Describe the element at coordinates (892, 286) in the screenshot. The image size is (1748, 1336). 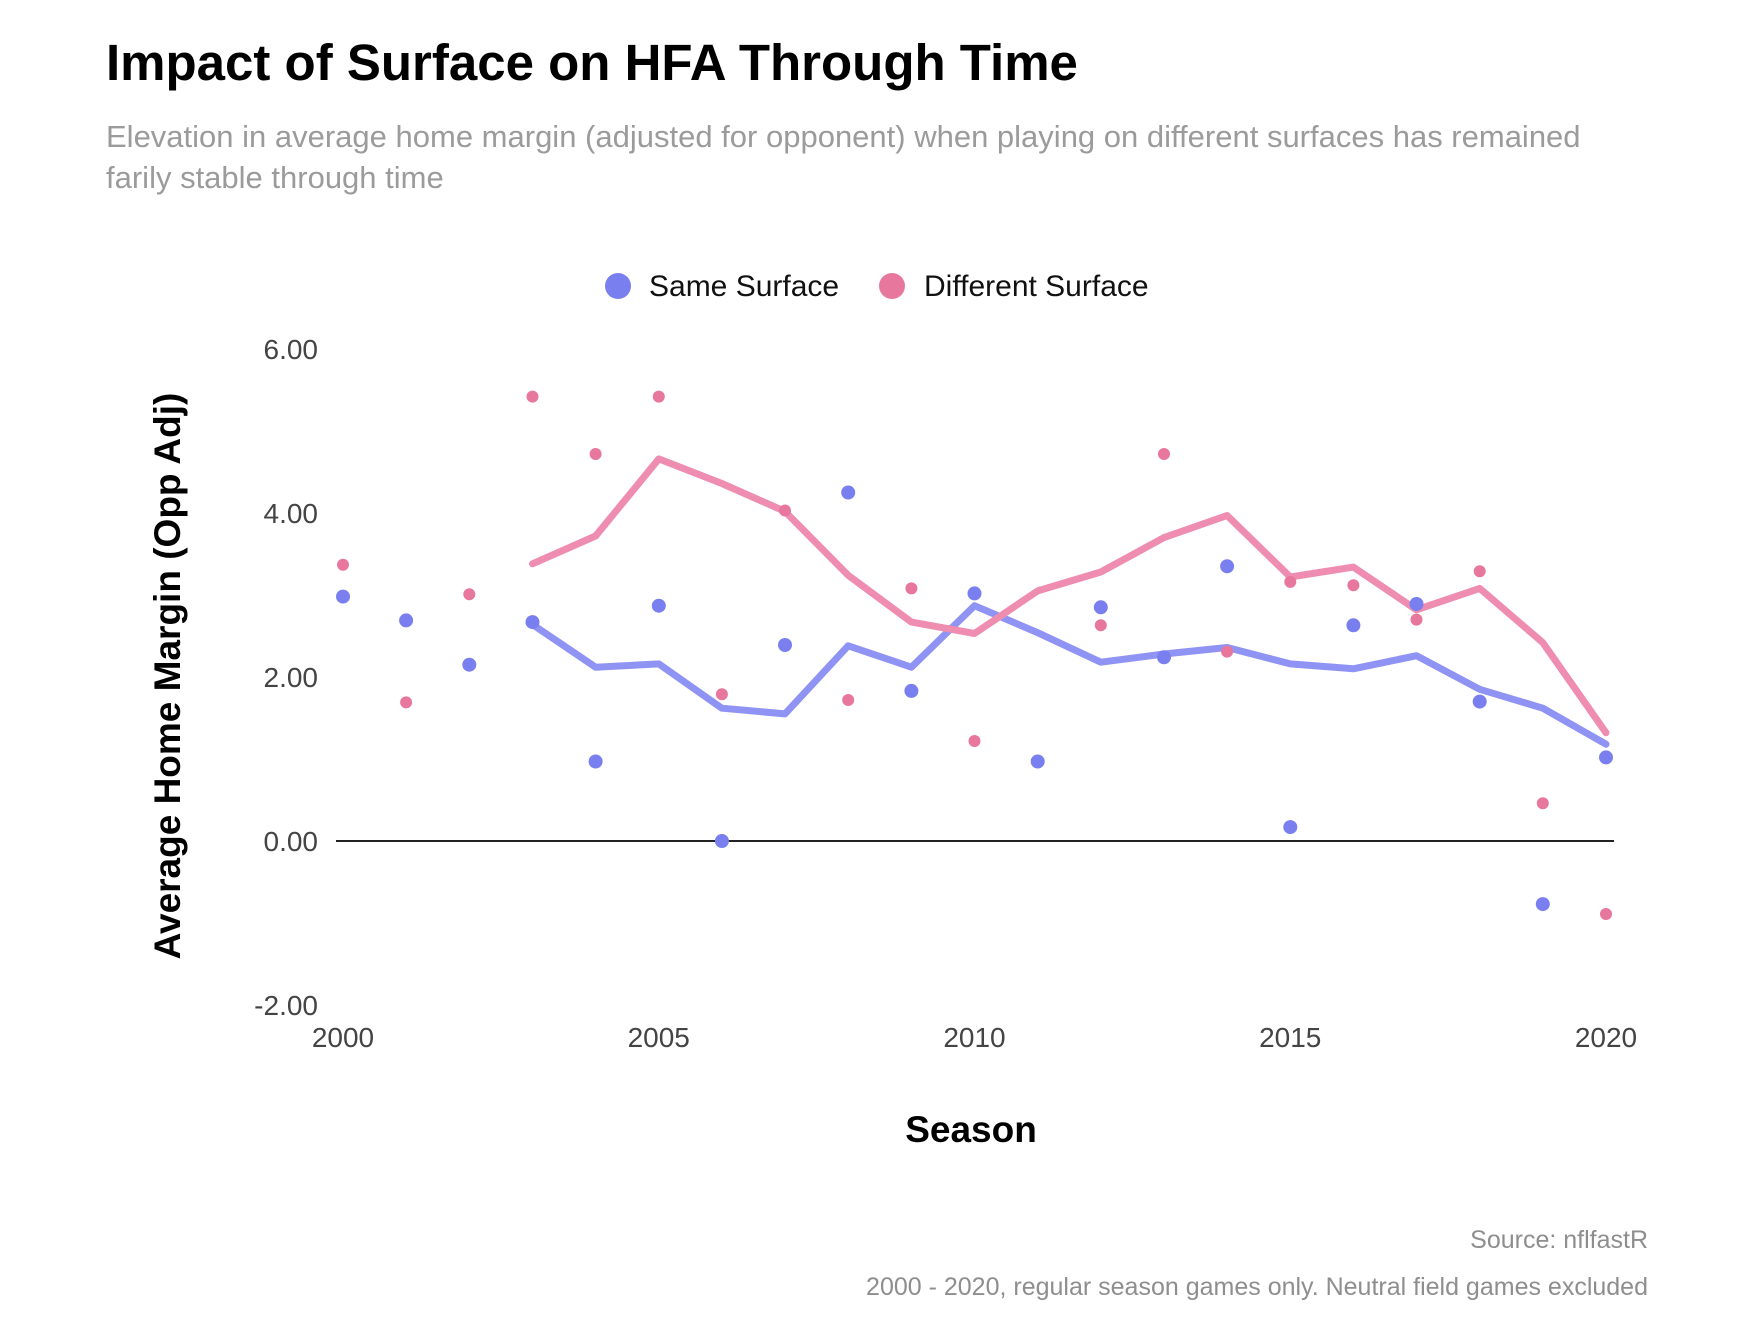
I see `legend-swatch-different-surface` at that location.